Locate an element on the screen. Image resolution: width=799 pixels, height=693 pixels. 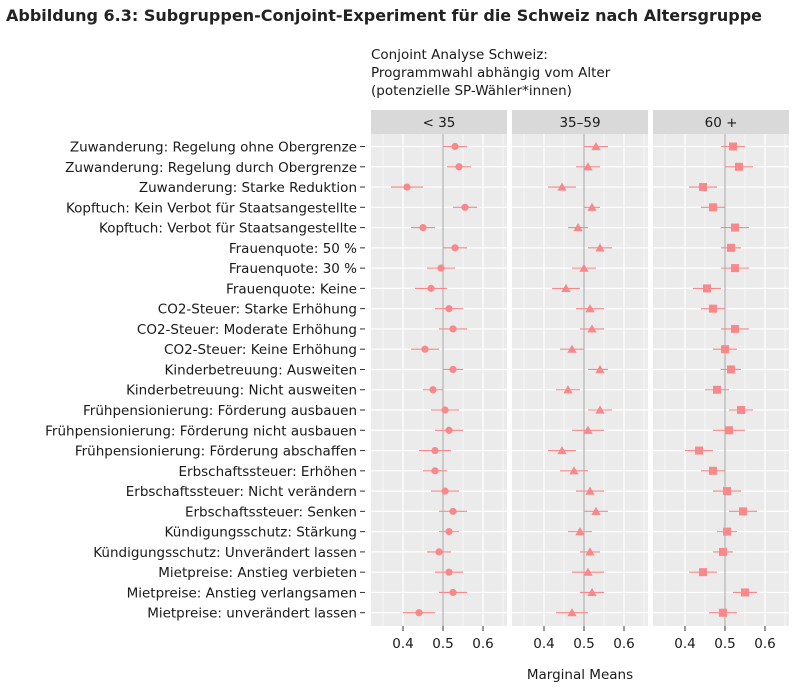
category-label: Frauenquote: 50 % is located at coordinates (293, 249).